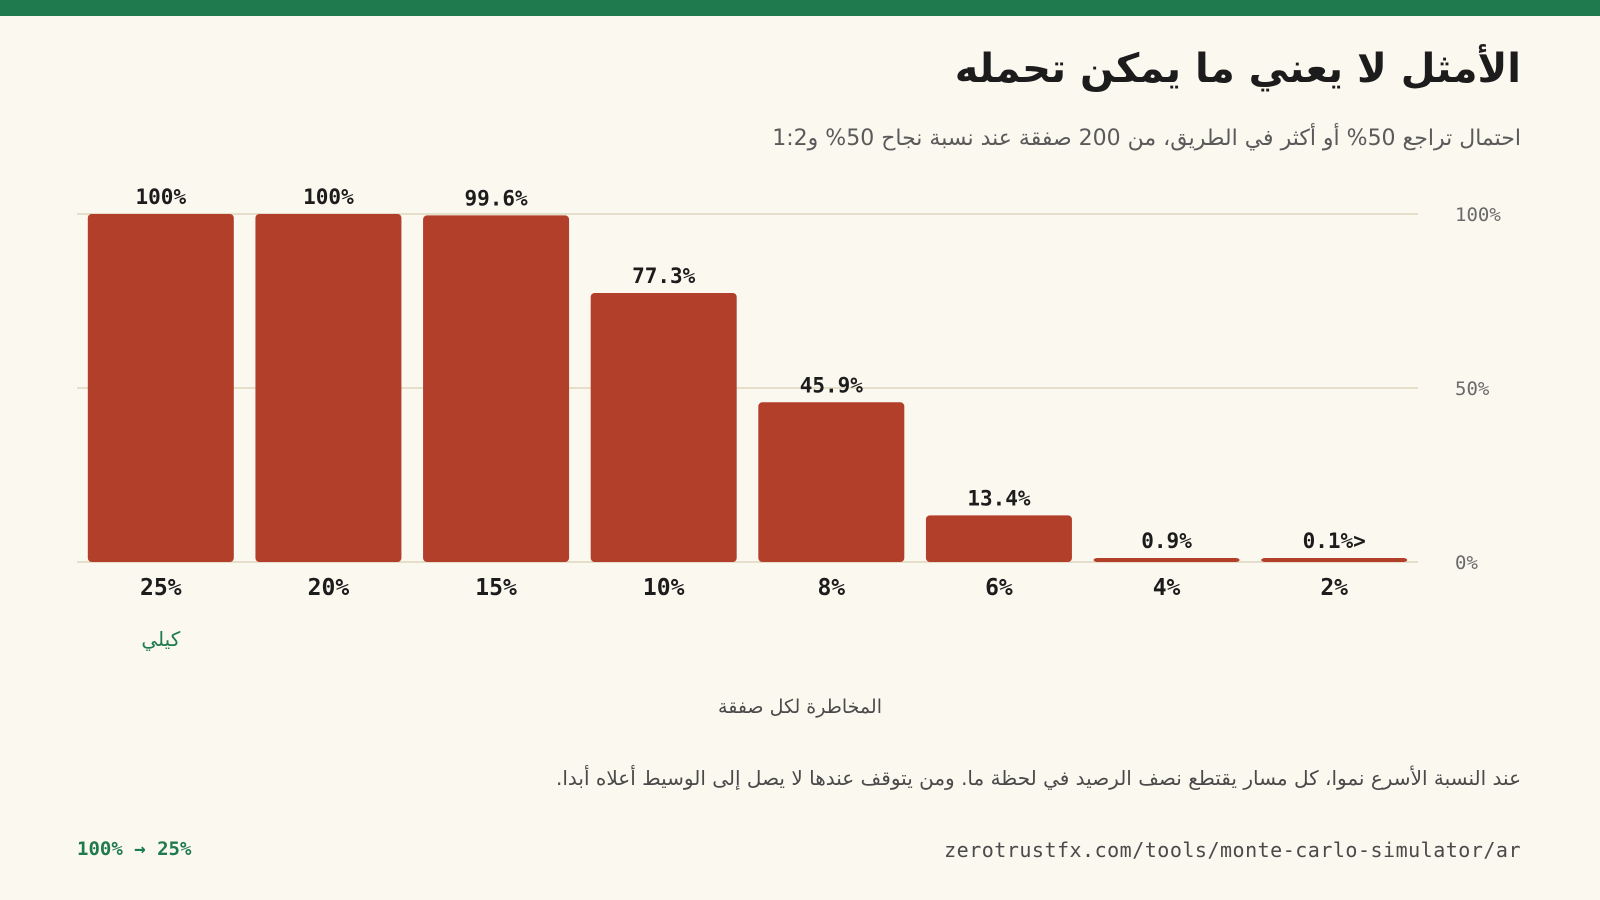  What do you see at coordinates (1166, 541) in the screenshot?
I see `data-label: 0.9%` at bounding box center [1166, 541].